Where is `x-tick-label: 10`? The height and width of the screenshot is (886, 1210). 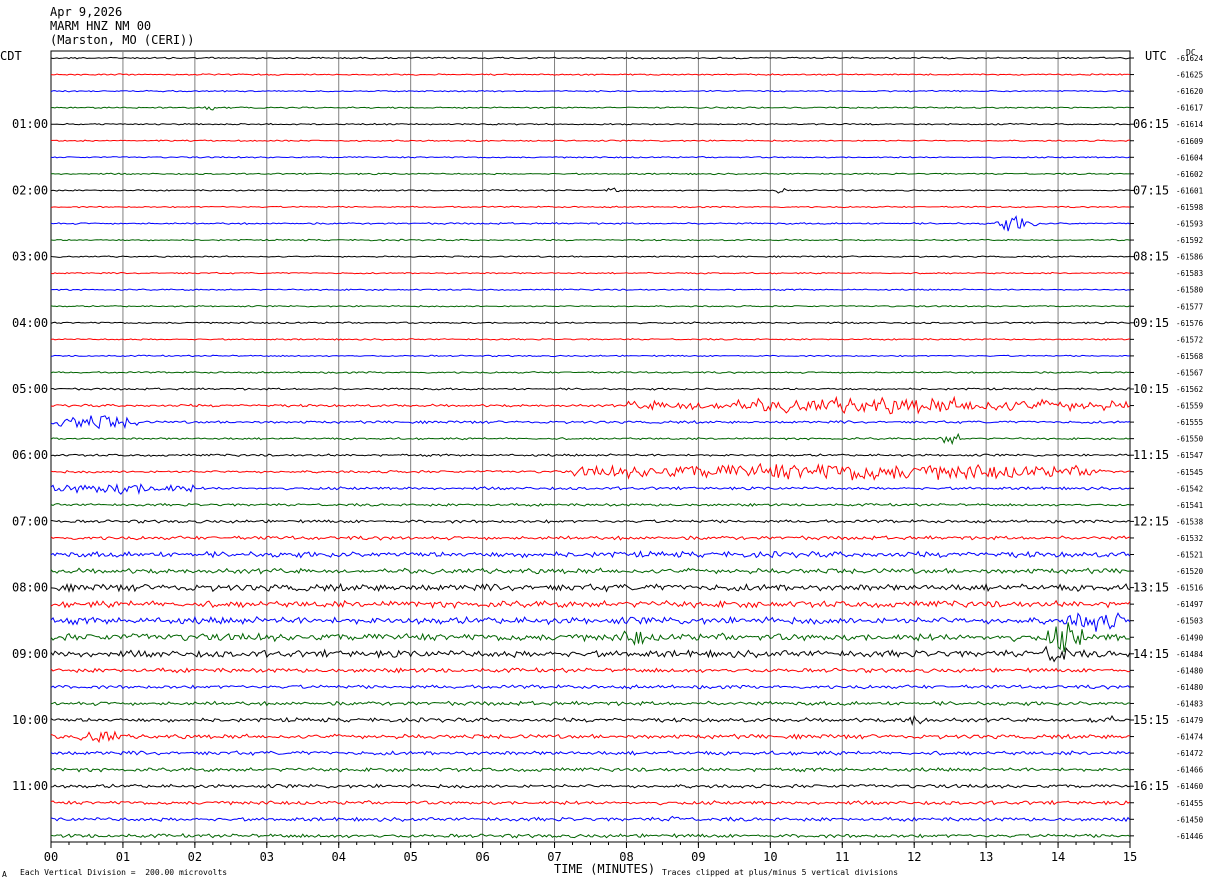 x-tick-label: 10 is located at coordinates (770, 857).